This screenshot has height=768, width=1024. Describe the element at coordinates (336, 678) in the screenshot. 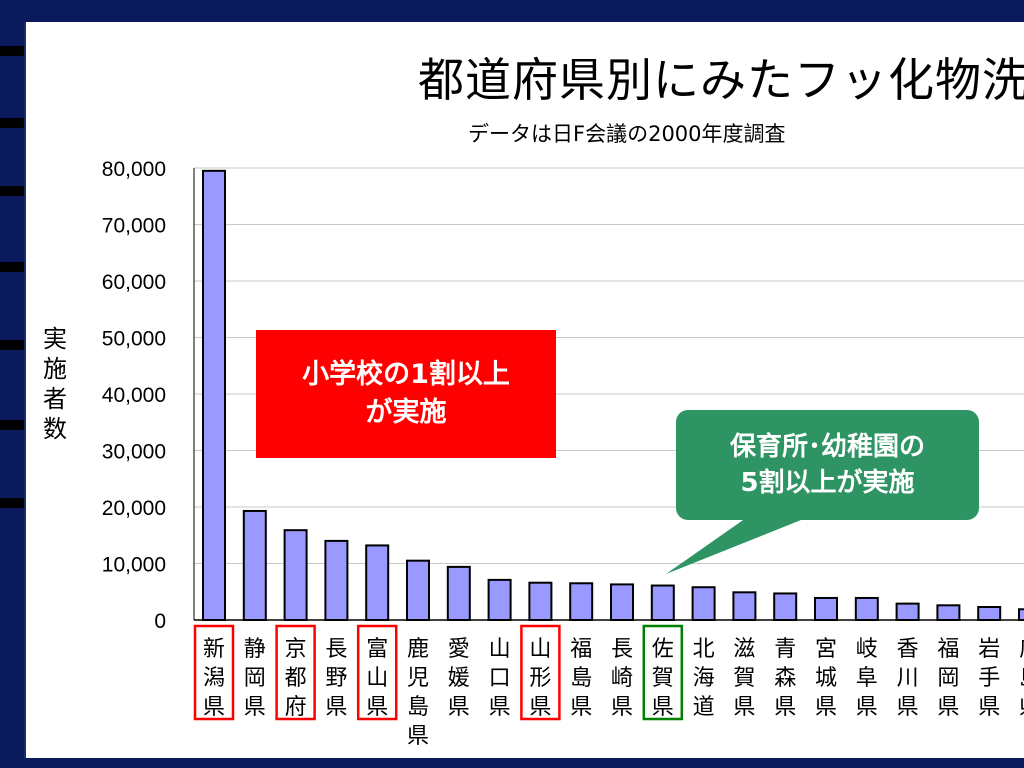

I see `x-tick-label: 長野県` at that location.